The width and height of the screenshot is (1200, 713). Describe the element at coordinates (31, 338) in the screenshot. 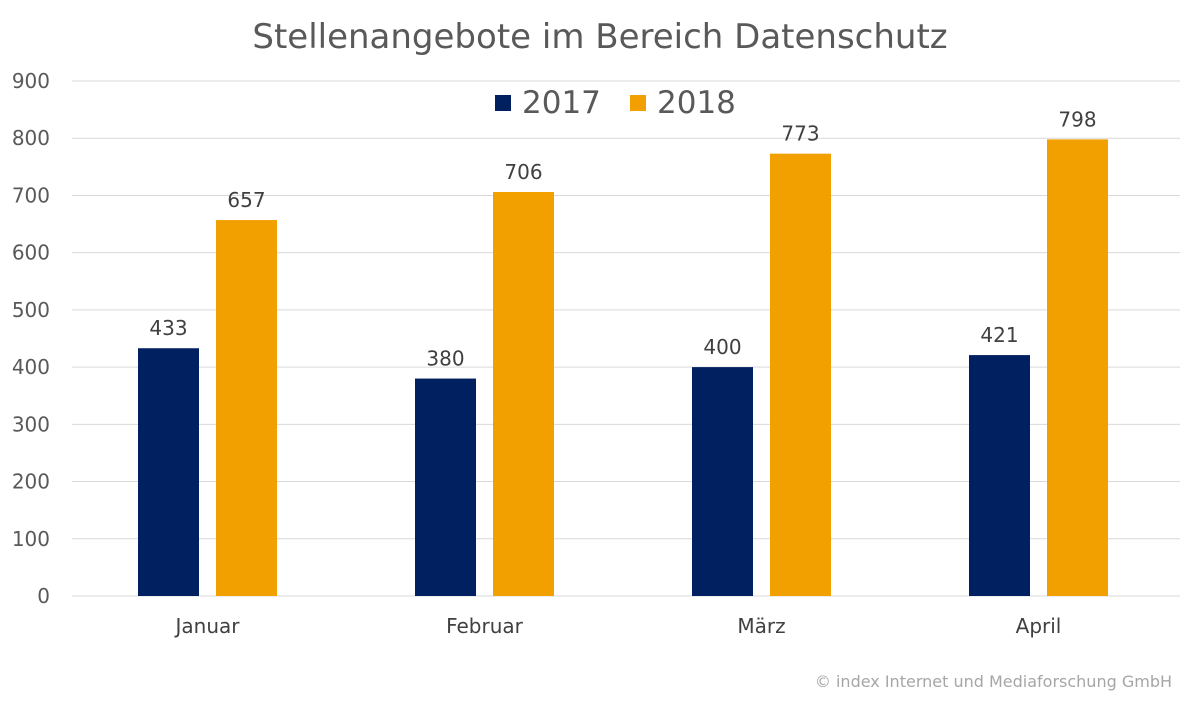

I see `y-axis-ticks: 0 100 200 300 400 500 600 700 800 900` at that location.